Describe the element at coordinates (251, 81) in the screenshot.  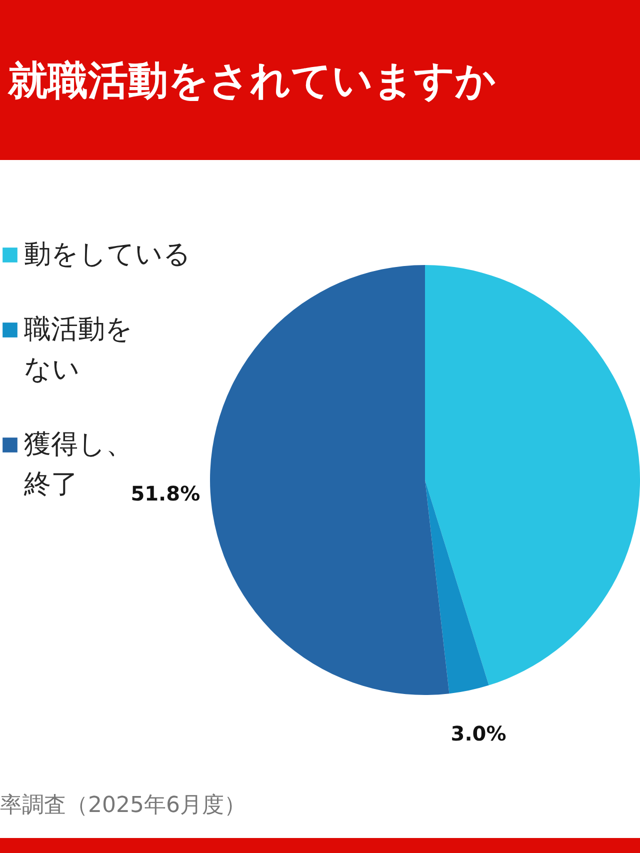
I see `chart-title: 就職活動をされていますか` at that location.